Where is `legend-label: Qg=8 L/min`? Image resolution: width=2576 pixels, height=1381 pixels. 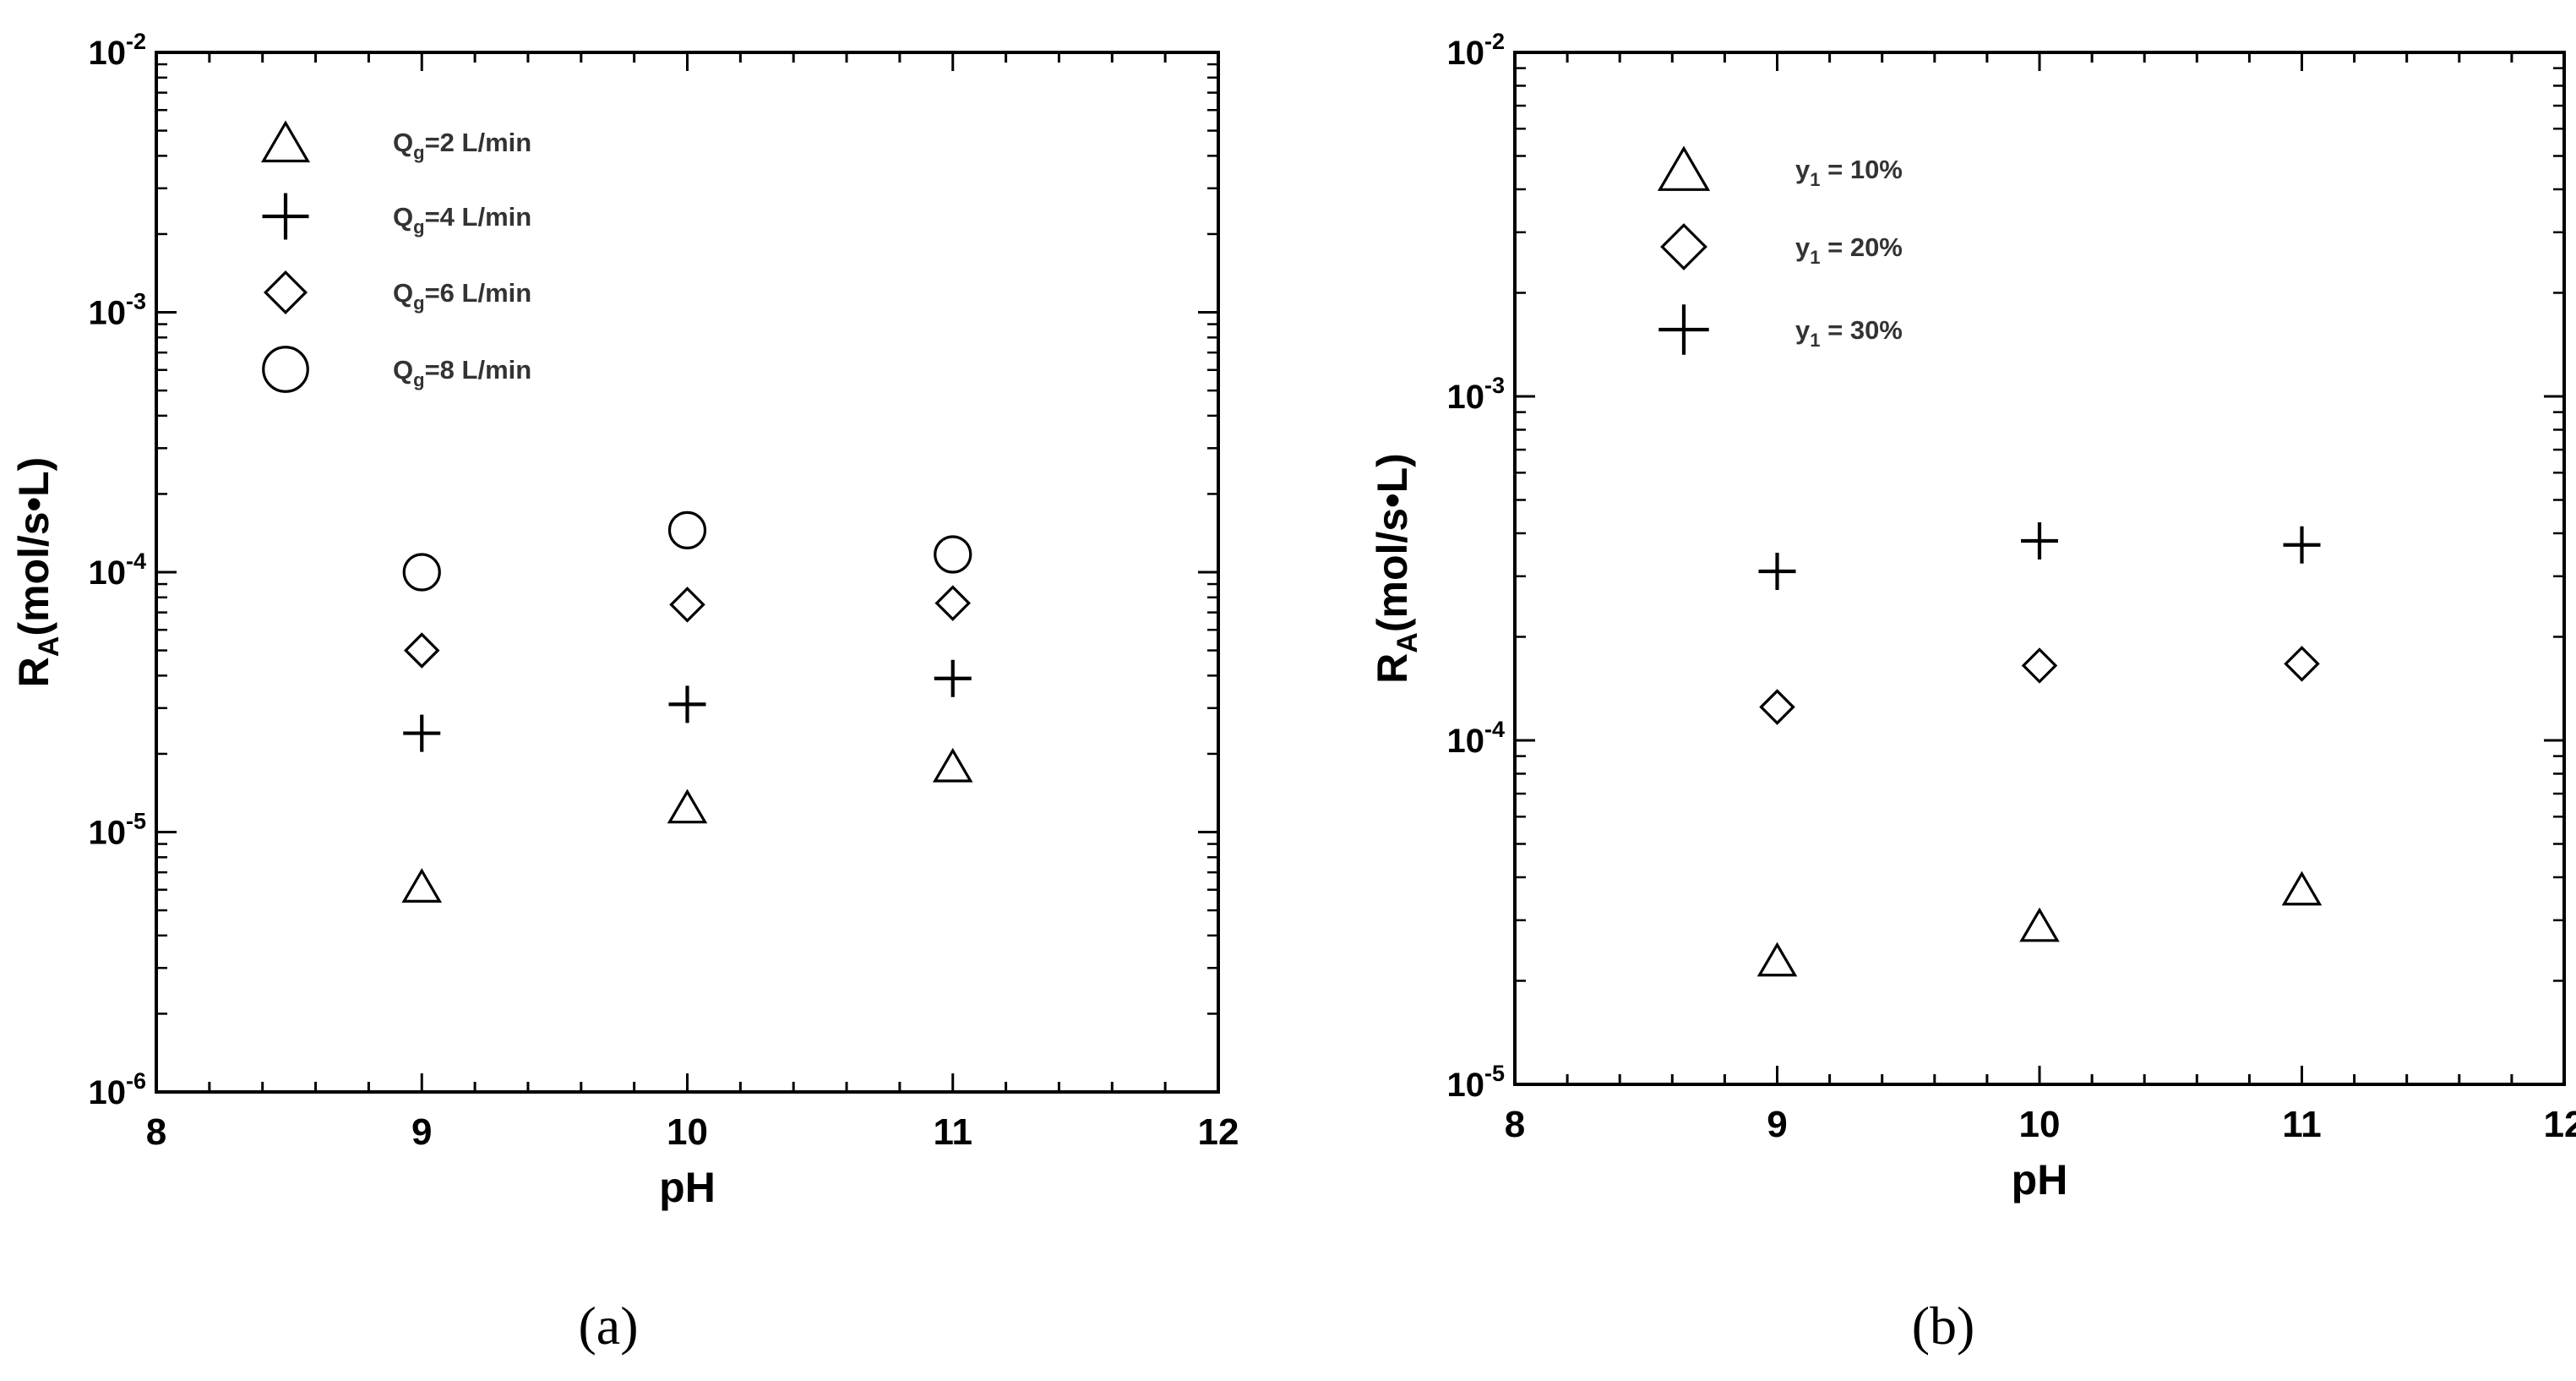
legend-label: Qg=8 L/min is located at coordinates (462, 372).